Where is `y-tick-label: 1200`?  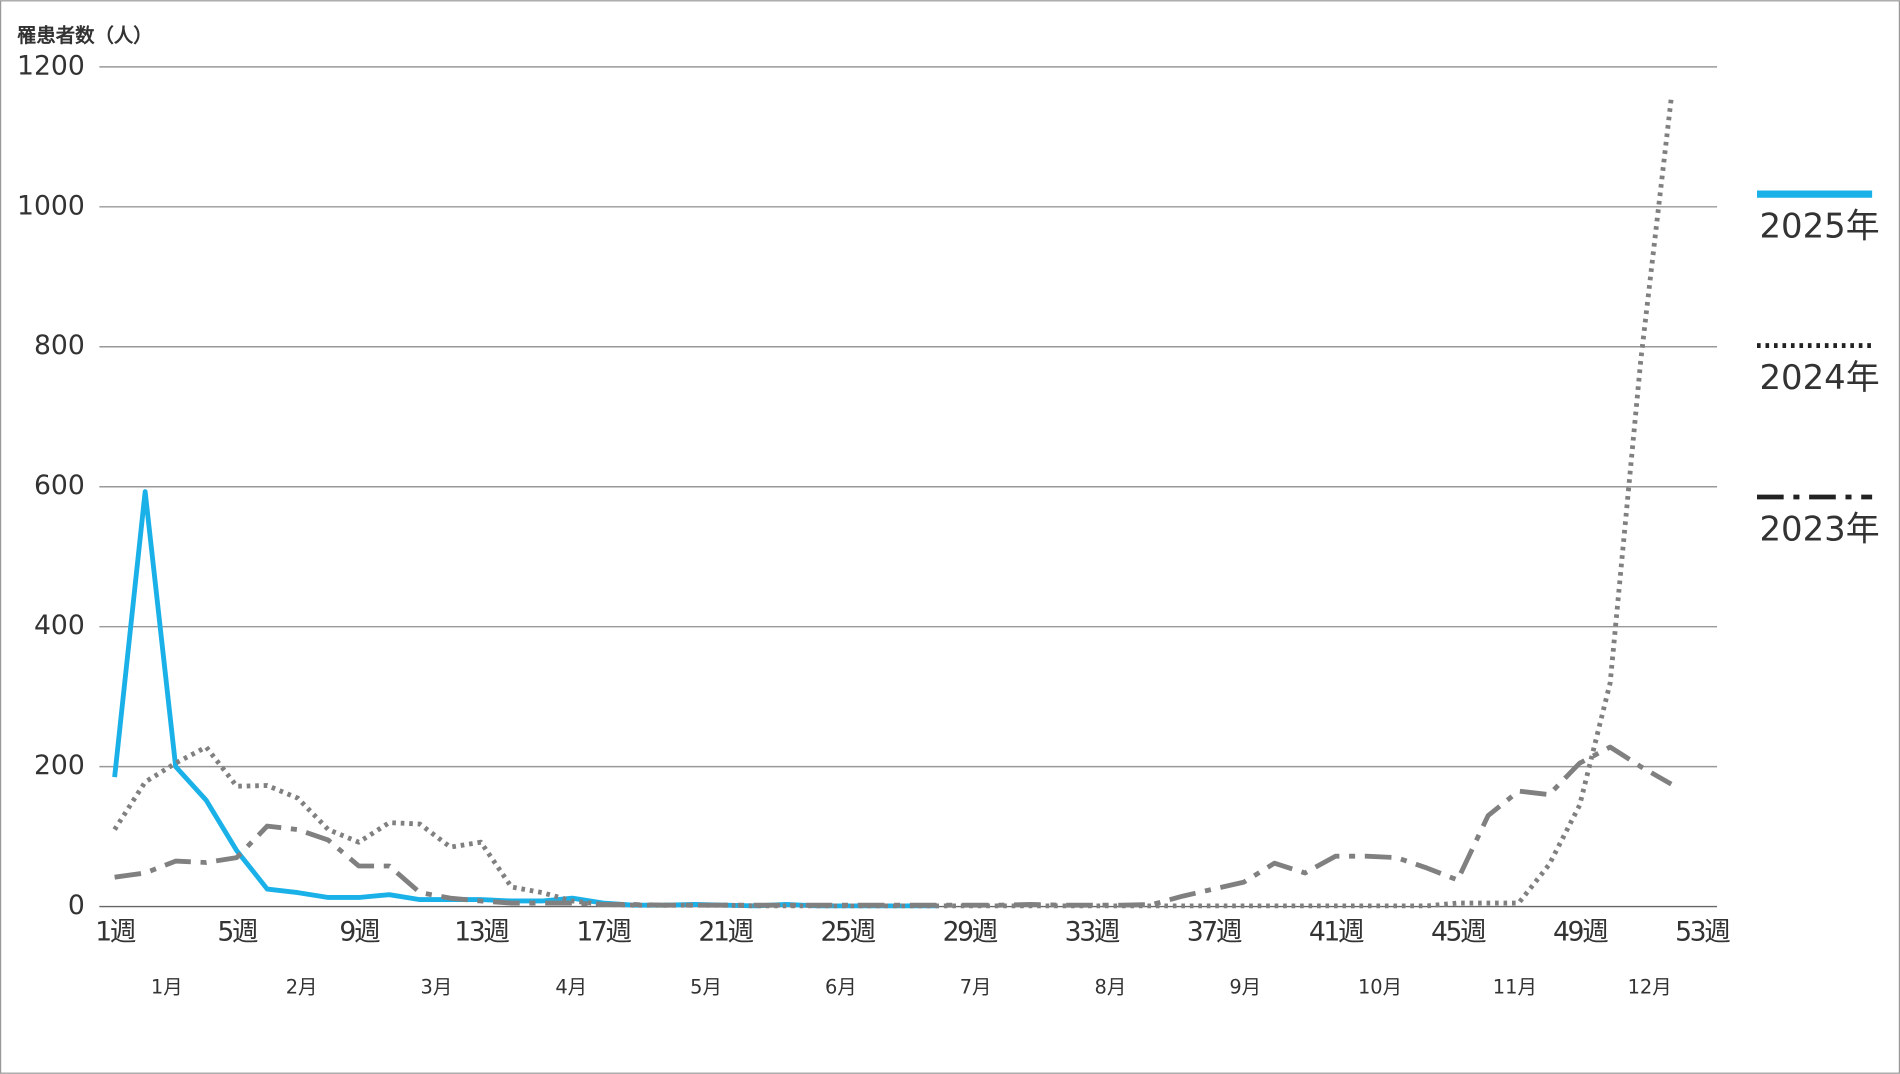
y-tick-label: 1200 is located at coordinates (51, 65).